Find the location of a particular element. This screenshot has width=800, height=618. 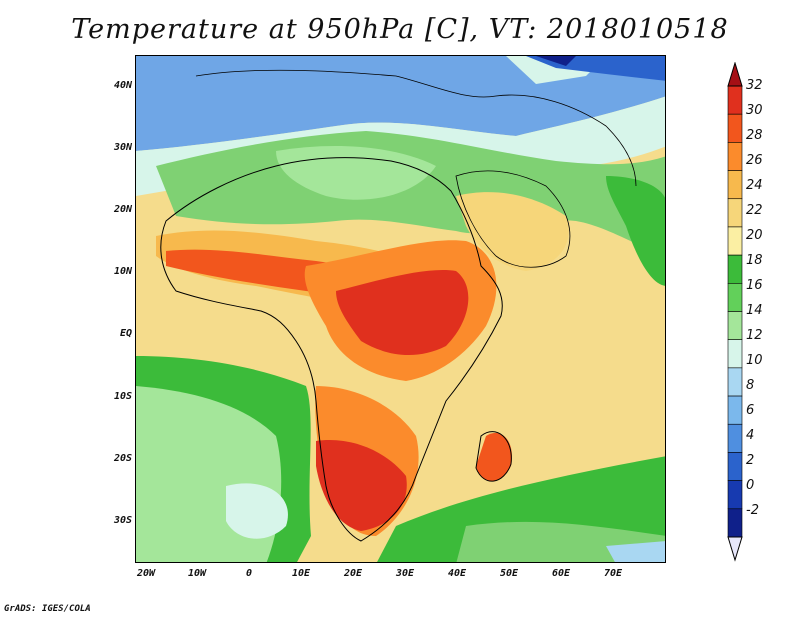

arabia-warm is located at coordinates (512, 231).